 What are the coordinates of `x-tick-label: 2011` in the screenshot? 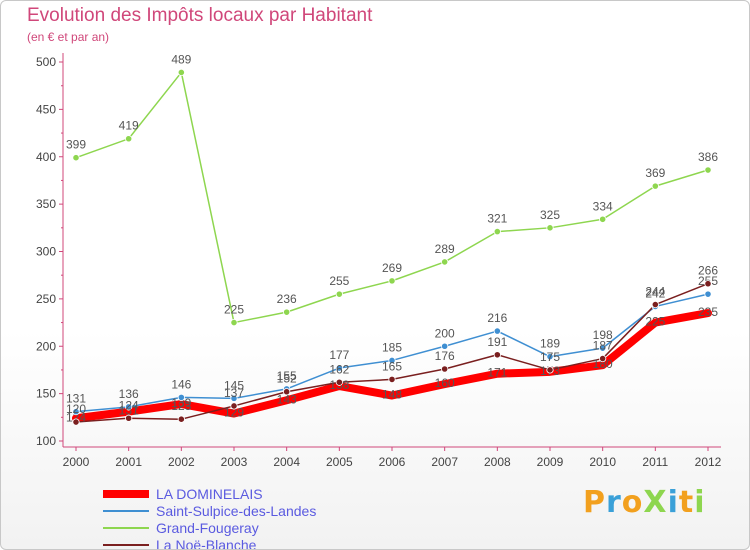 It's located at (655, 462).